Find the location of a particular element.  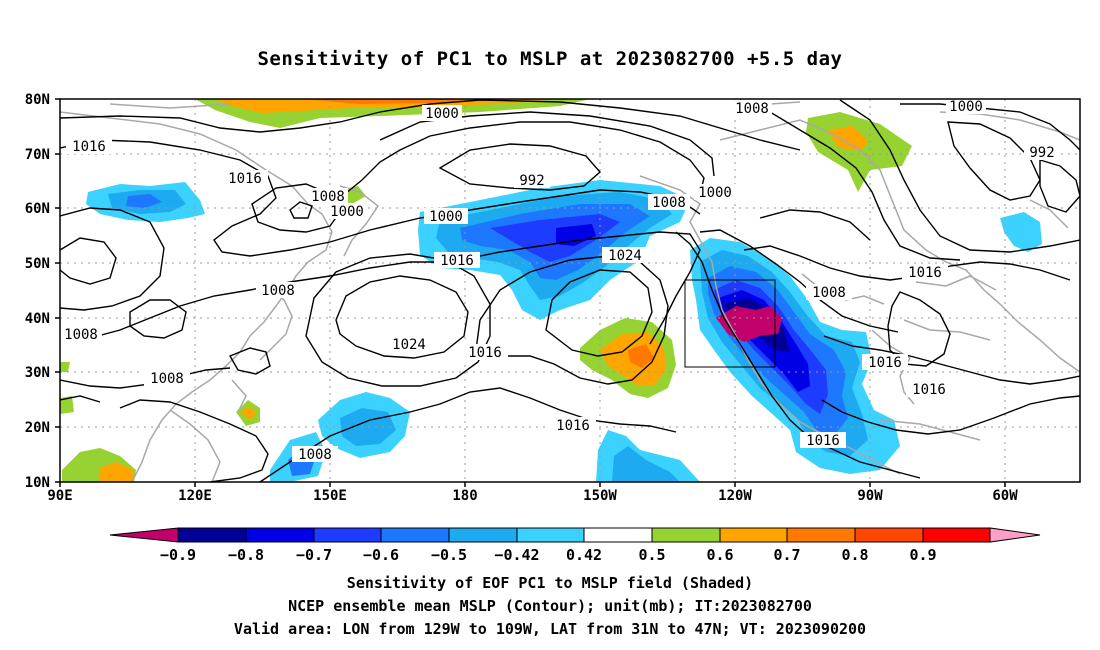

colorbar-label: 0.7 is located at coordinates (786, 555).